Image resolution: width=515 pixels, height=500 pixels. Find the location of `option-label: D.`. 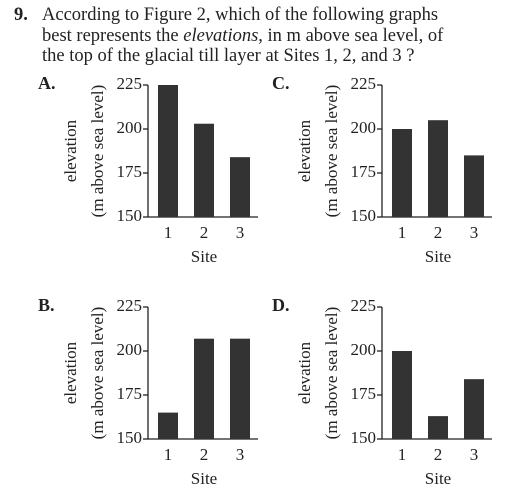

option-label: D. is located at coordinates (281, 305).